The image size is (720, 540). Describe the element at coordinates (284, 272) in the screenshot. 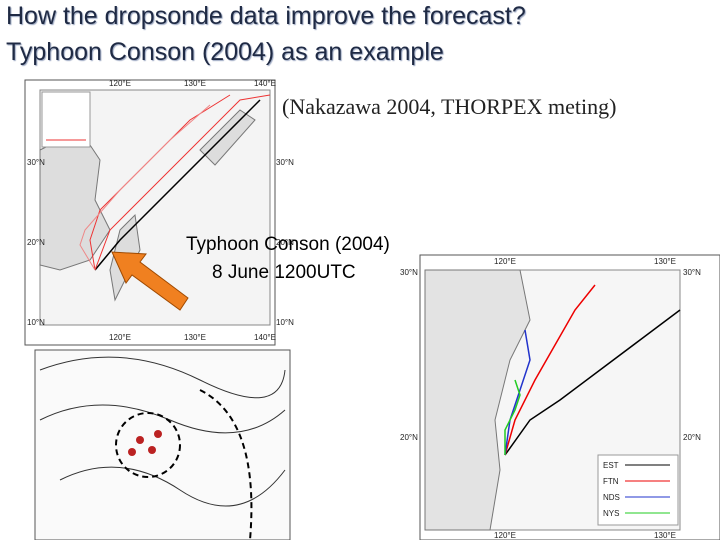

I see `annotation: 8 June 1200UTC` at that location.